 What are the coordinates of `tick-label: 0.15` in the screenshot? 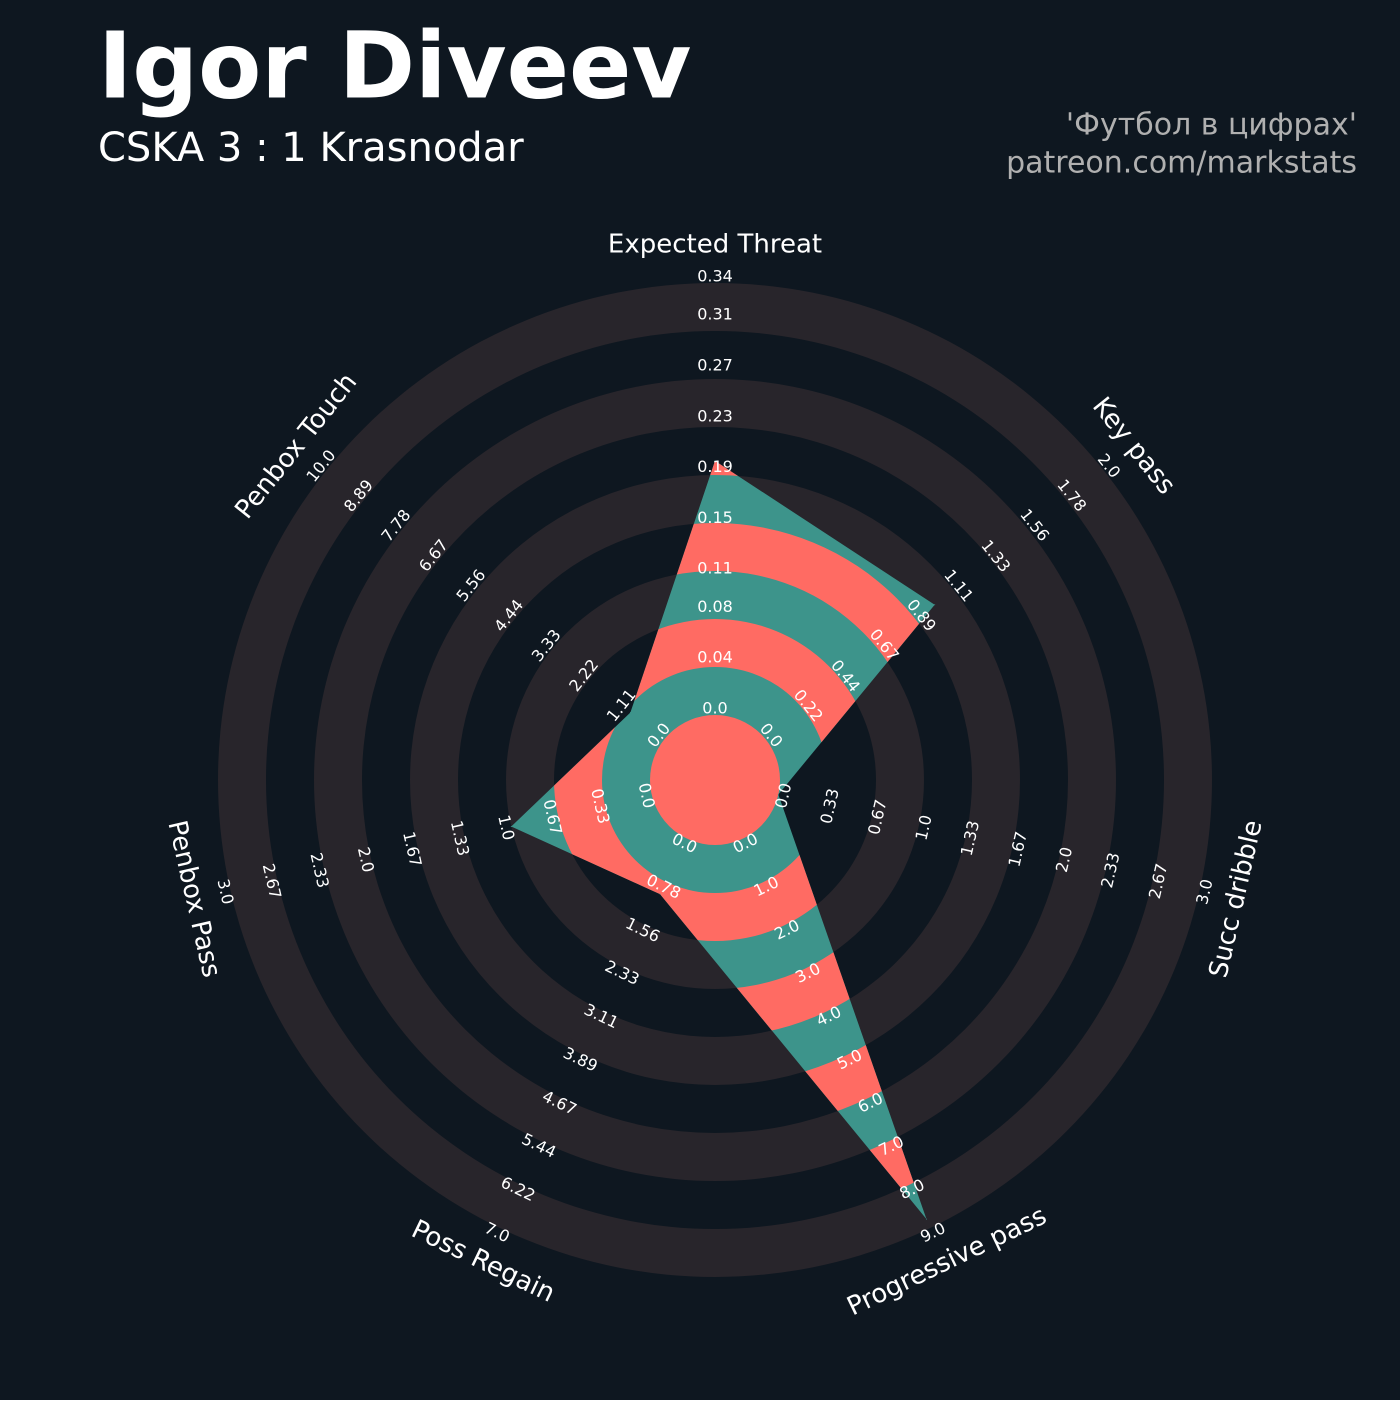 It's located at (715, 517).